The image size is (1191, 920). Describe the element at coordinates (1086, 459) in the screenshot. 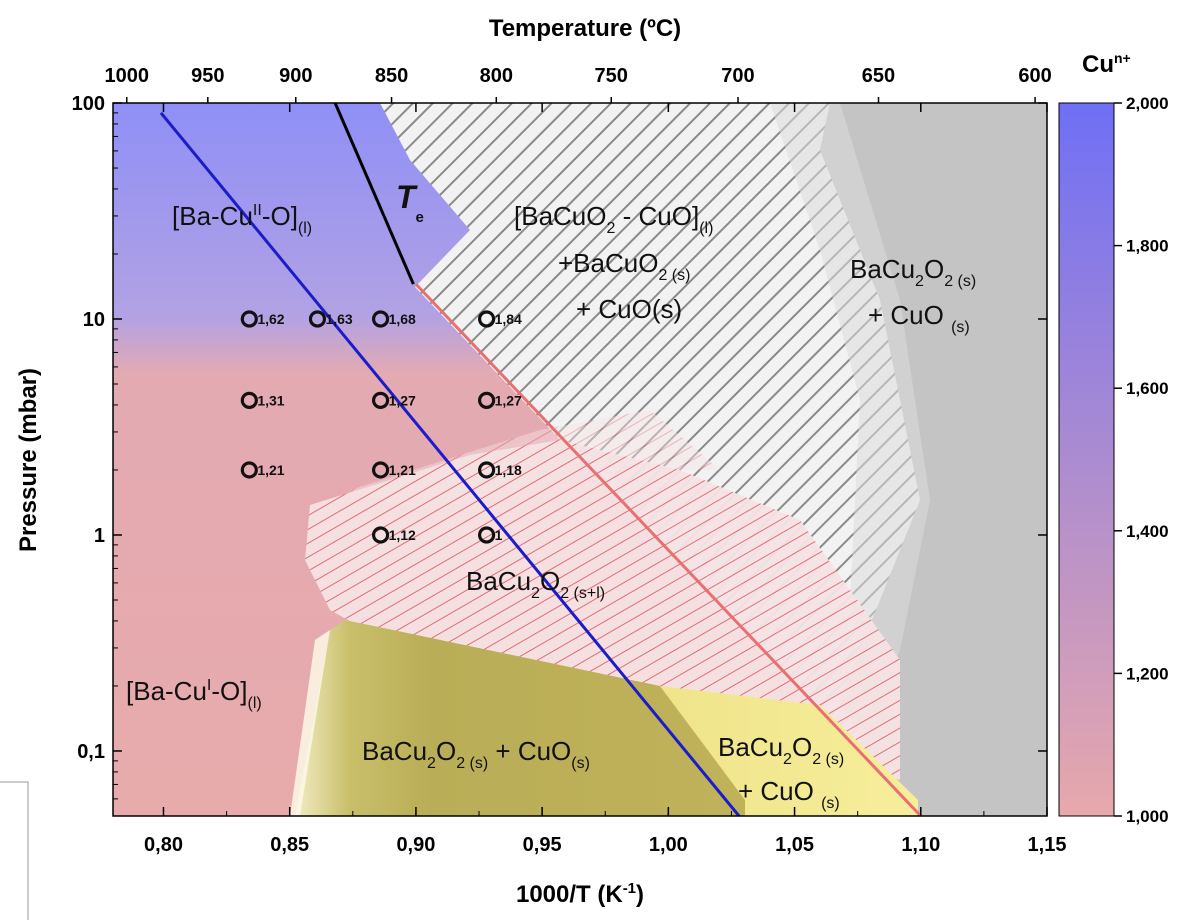

I see `colorbar-gradient` at that location.